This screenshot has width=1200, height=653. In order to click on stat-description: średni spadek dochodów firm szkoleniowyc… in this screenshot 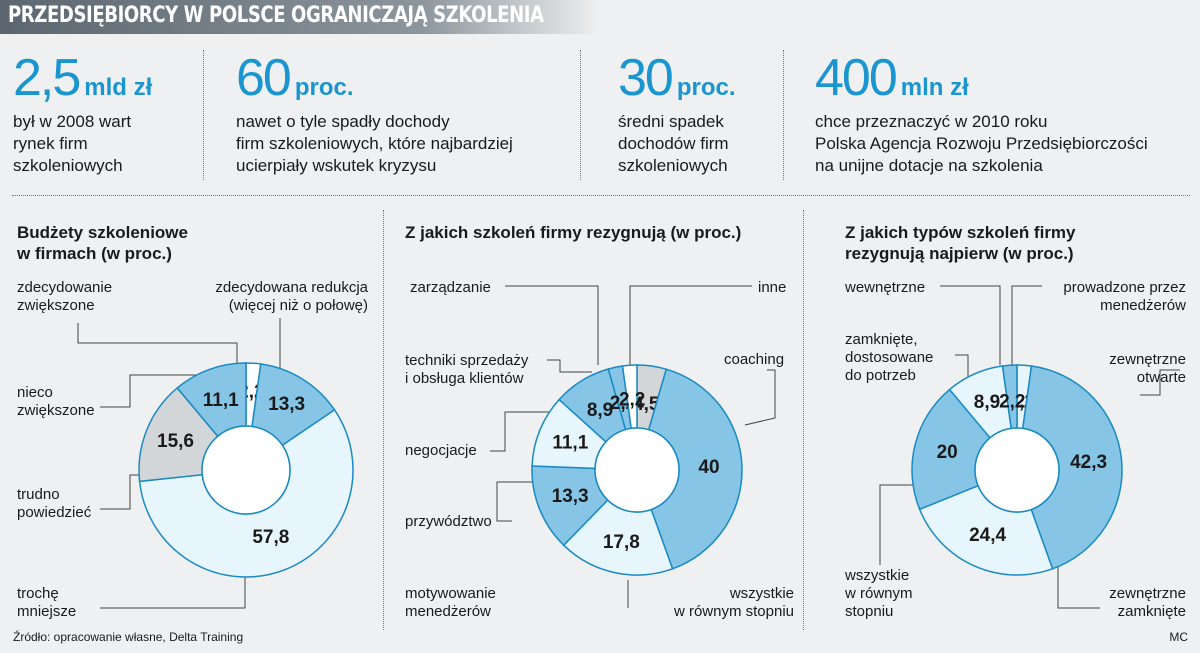, I will do `click(673, 143)`.